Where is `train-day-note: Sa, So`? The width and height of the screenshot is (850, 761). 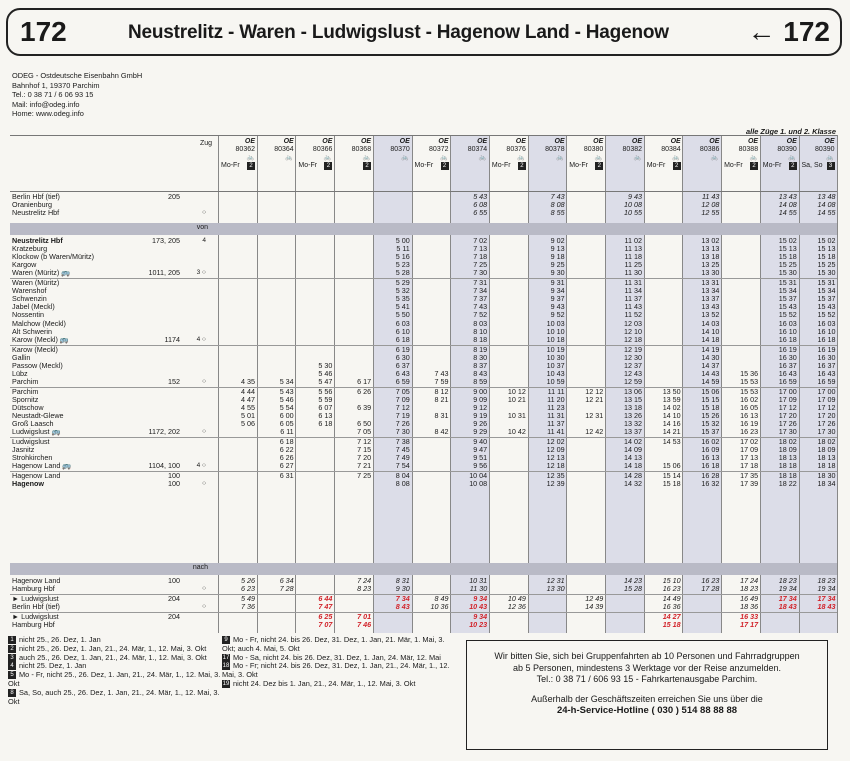 train-day-note: Sa, So is located at coordinates (812, 165).